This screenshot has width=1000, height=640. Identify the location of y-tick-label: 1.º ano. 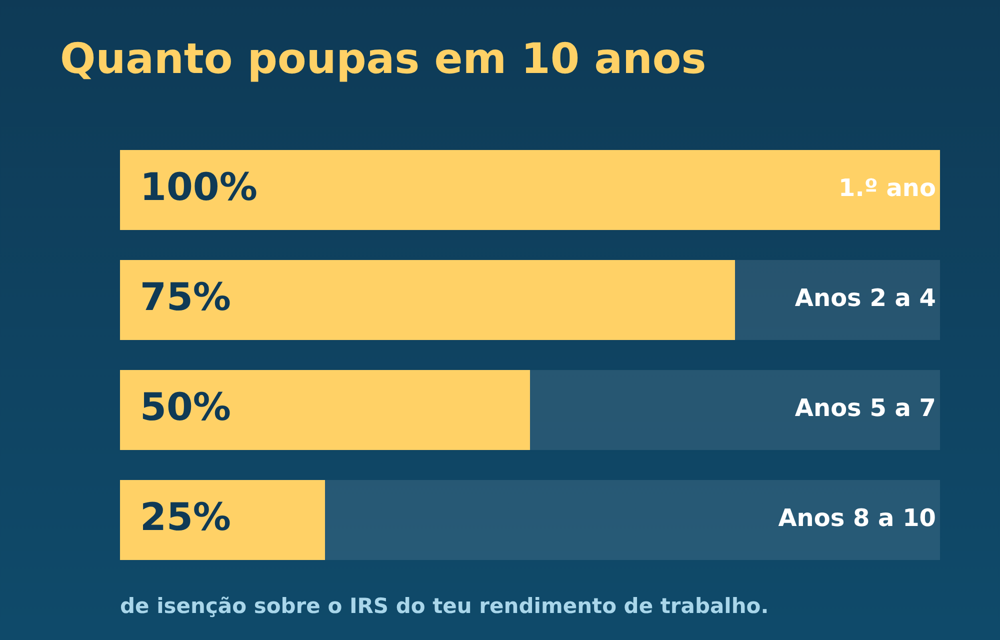
(887, 188).